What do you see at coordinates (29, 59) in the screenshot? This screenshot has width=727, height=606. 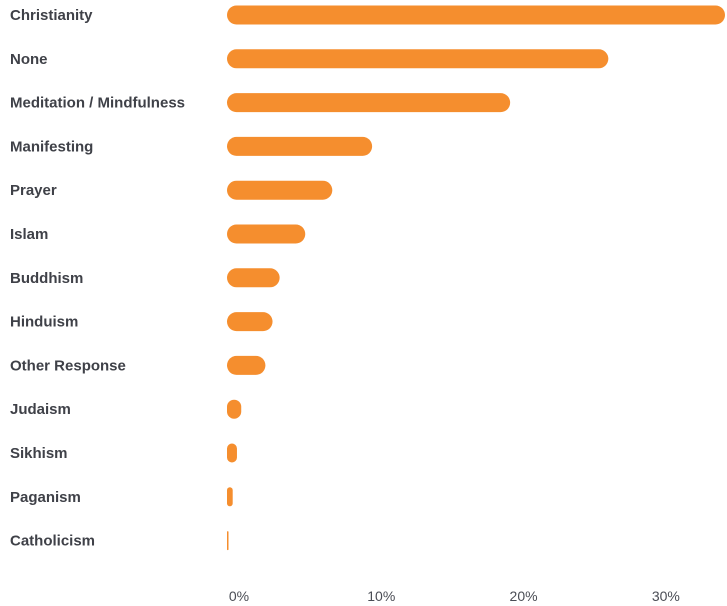 I see `category-label: None` at bounding box center [29, 59].